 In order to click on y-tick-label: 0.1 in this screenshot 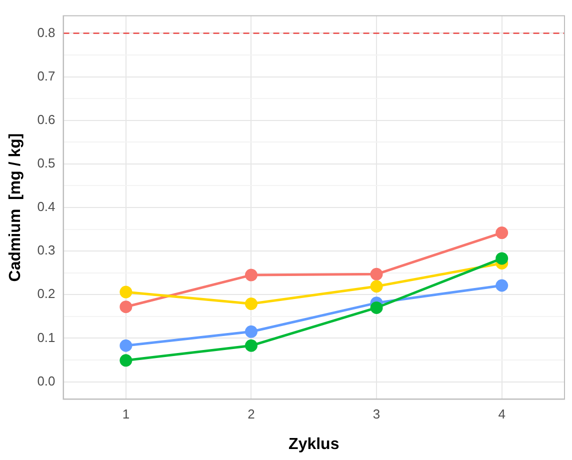, I will do `click(46, 337)`.